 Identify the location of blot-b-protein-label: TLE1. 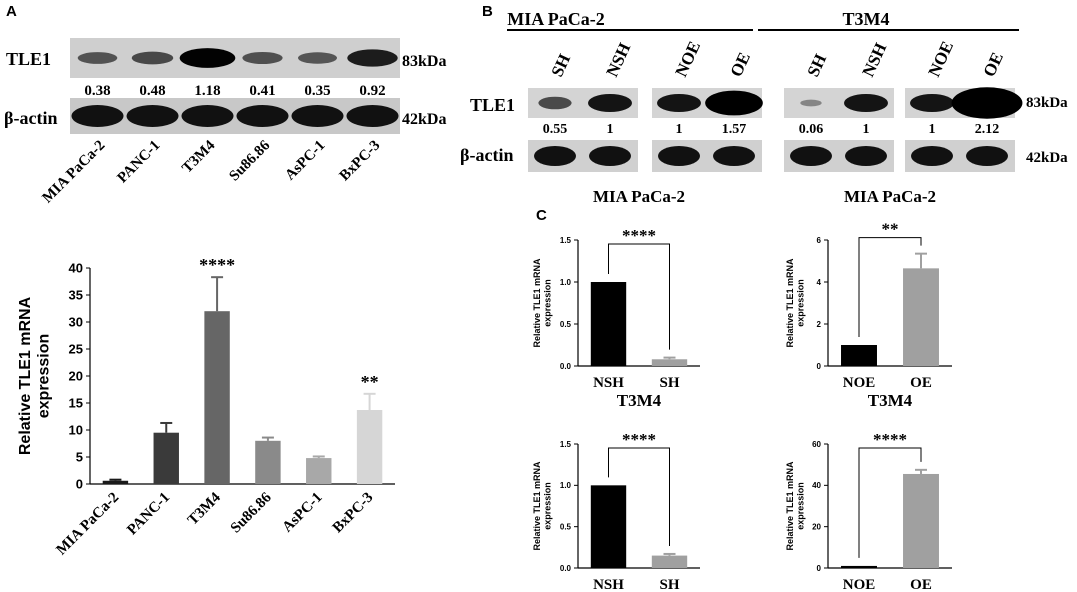
(492, 105).